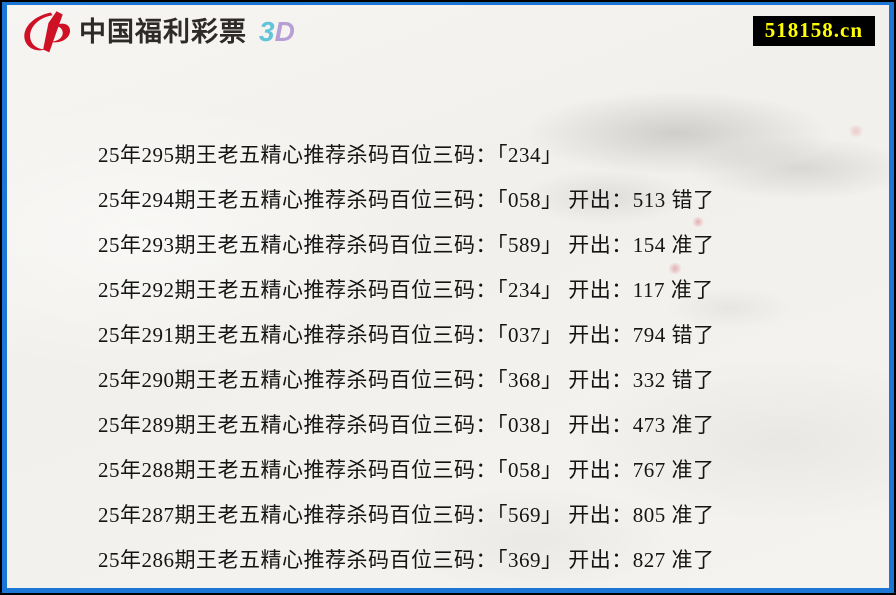 Image resolution: width=896 pixels, height=595 pixels. Describe the element at coordinates (813, 31) in the screenshot. I see `site-domain-badge: 518158.cn` at that location.